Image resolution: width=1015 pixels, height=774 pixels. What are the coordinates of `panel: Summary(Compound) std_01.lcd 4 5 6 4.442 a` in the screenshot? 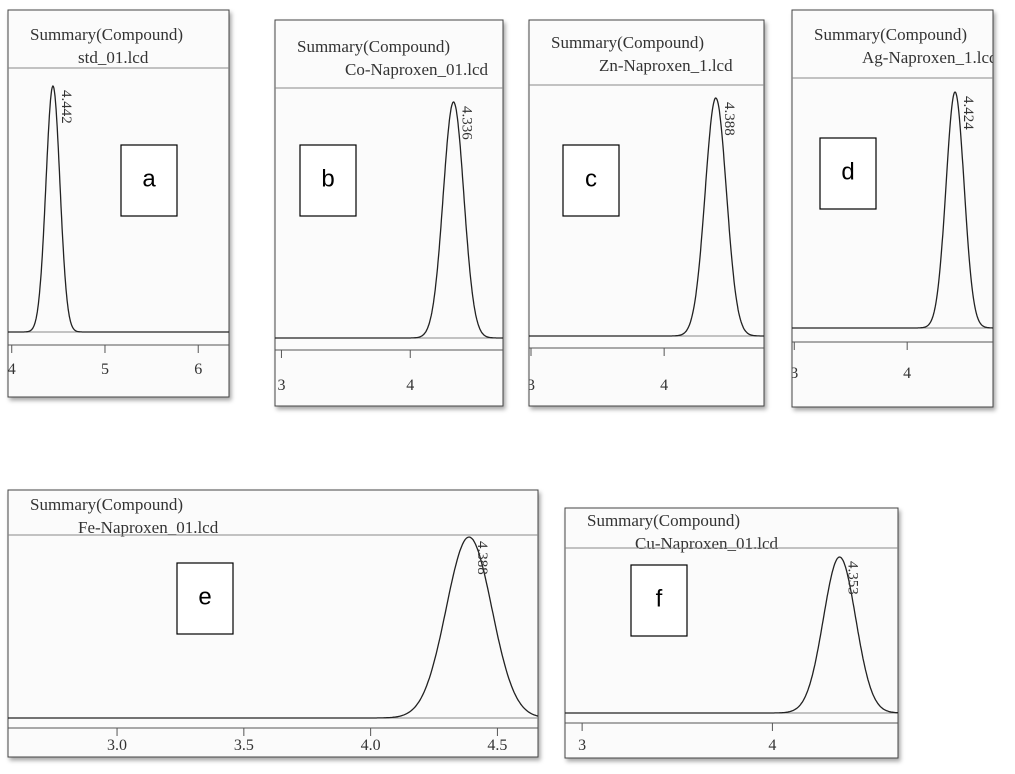 It's located at (118, 203).